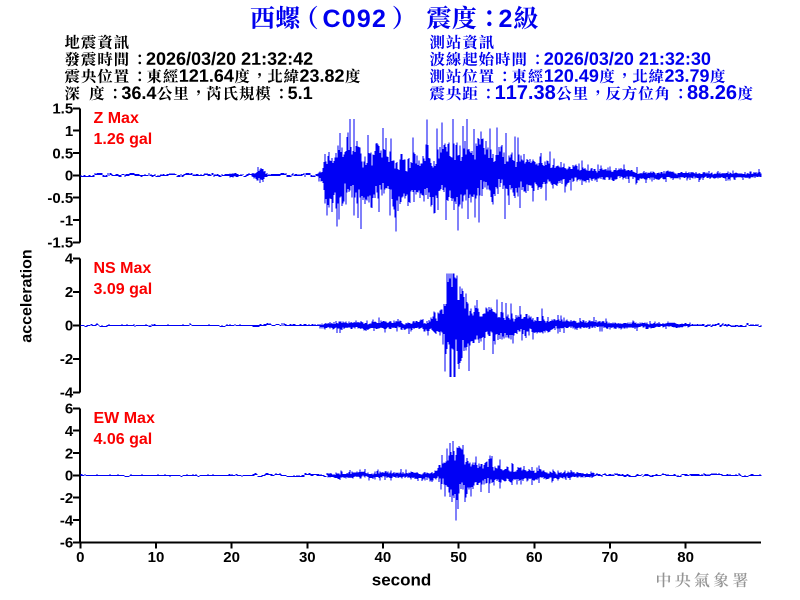 This screenshot has height=600, width=800. What do you see at coordinates (69, 409) in the screenshot?
I see `svg-text: 6` at bounding box center [69, 409].